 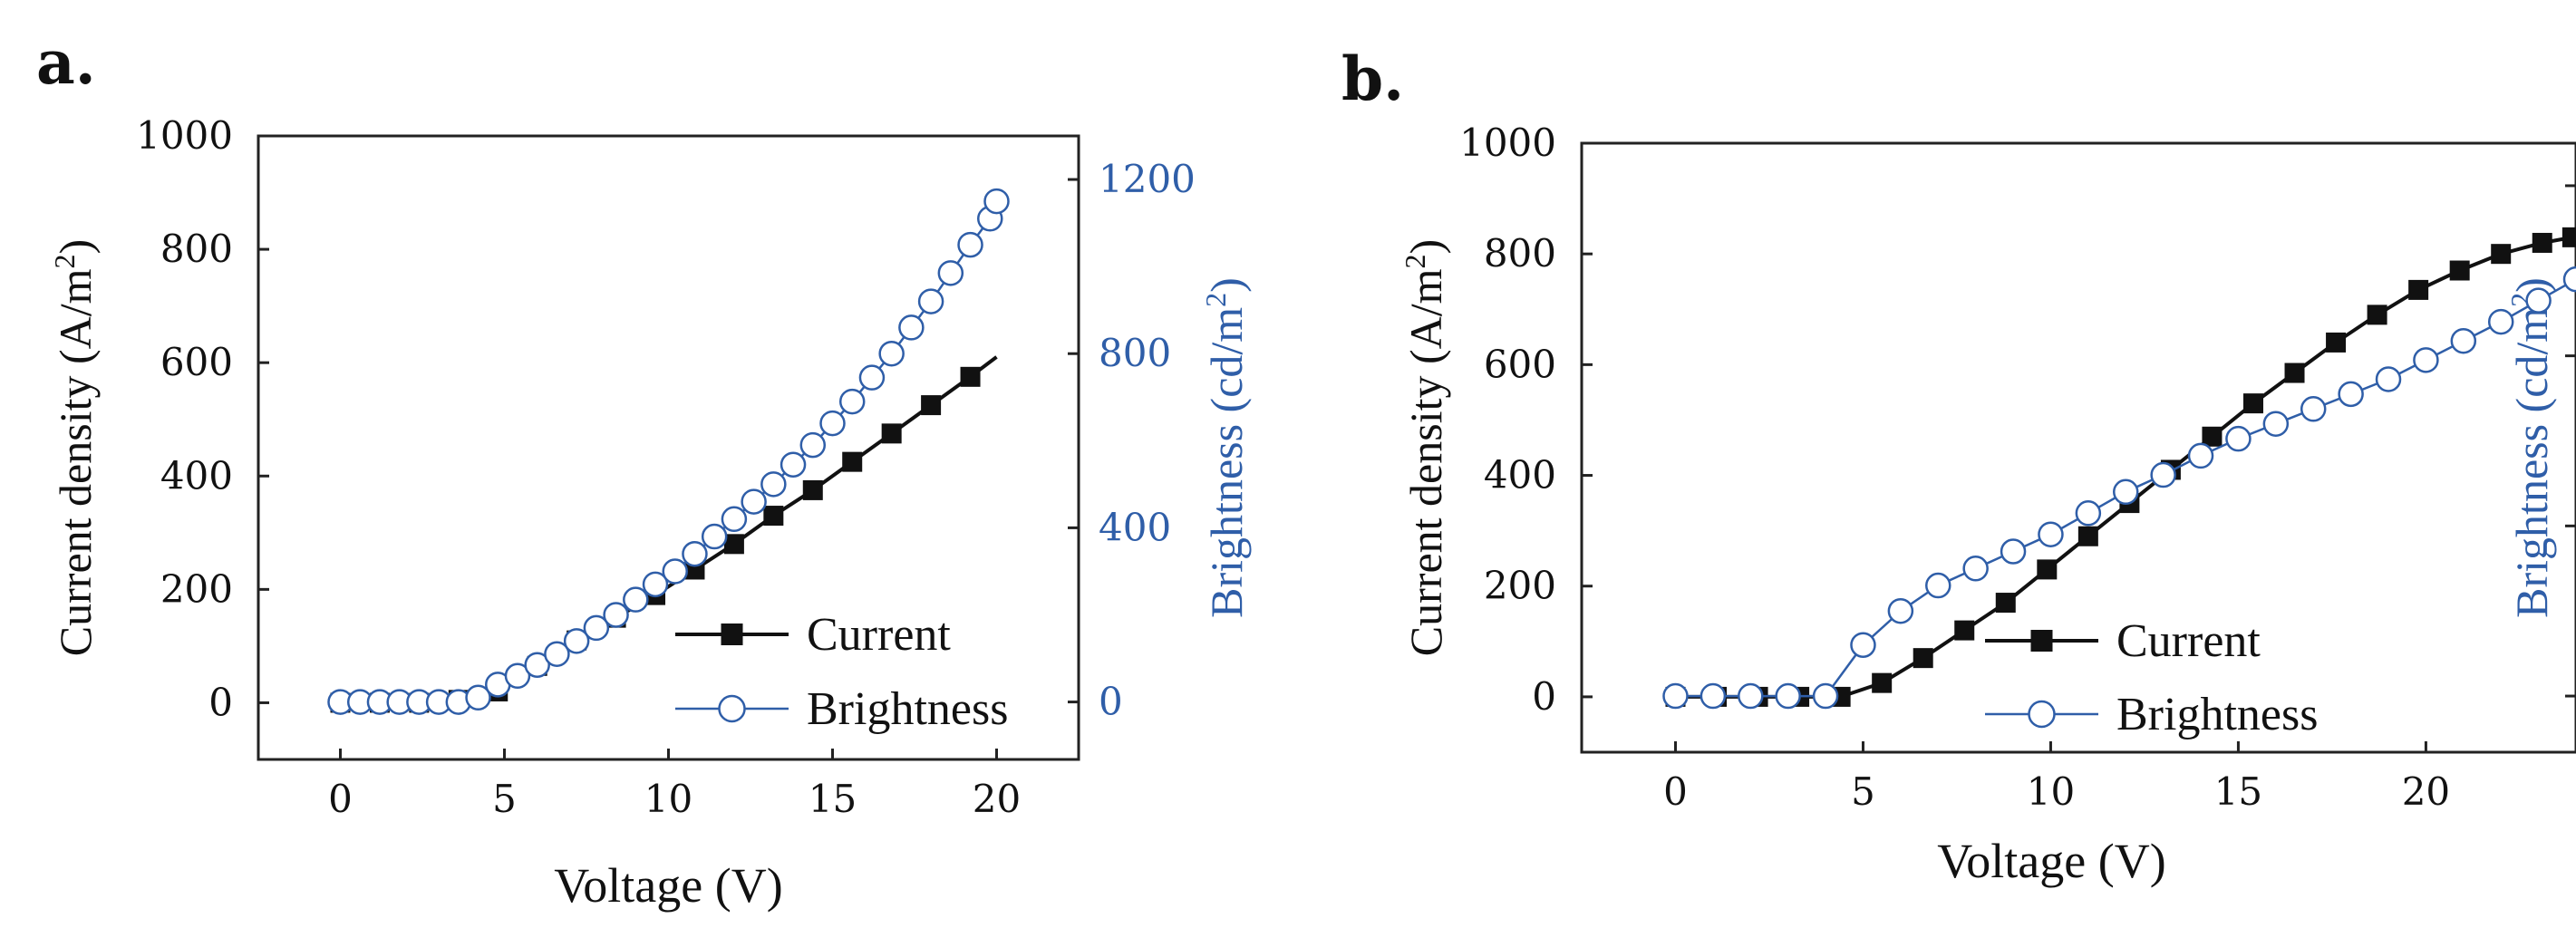 I want to click on x-tick-label: 0, so click(x=340, y=799).